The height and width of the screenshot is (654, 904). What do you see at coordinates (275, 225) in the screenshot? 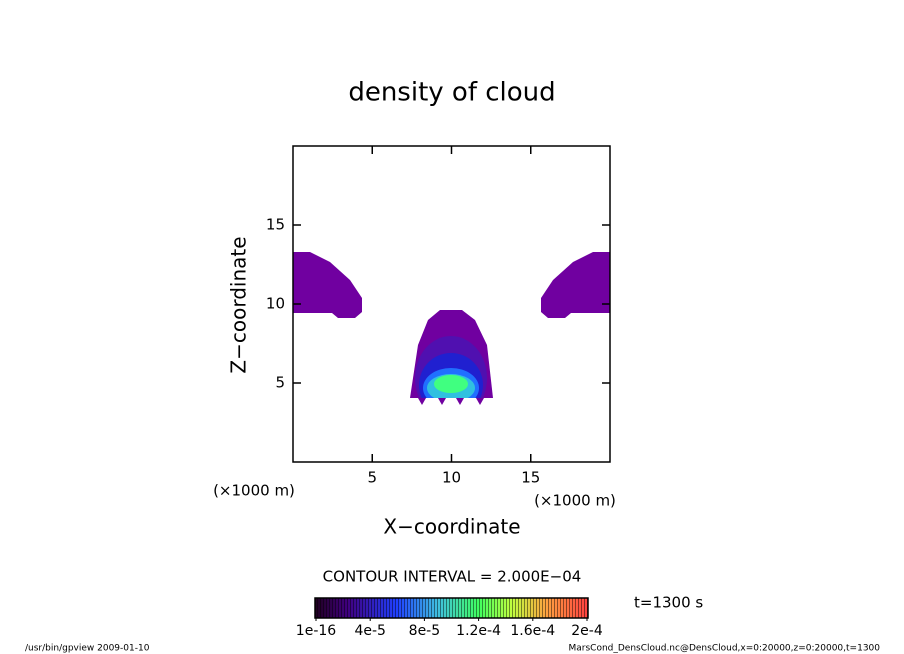
I see `y-tick-label: 15` at bounding box center [275, 225].